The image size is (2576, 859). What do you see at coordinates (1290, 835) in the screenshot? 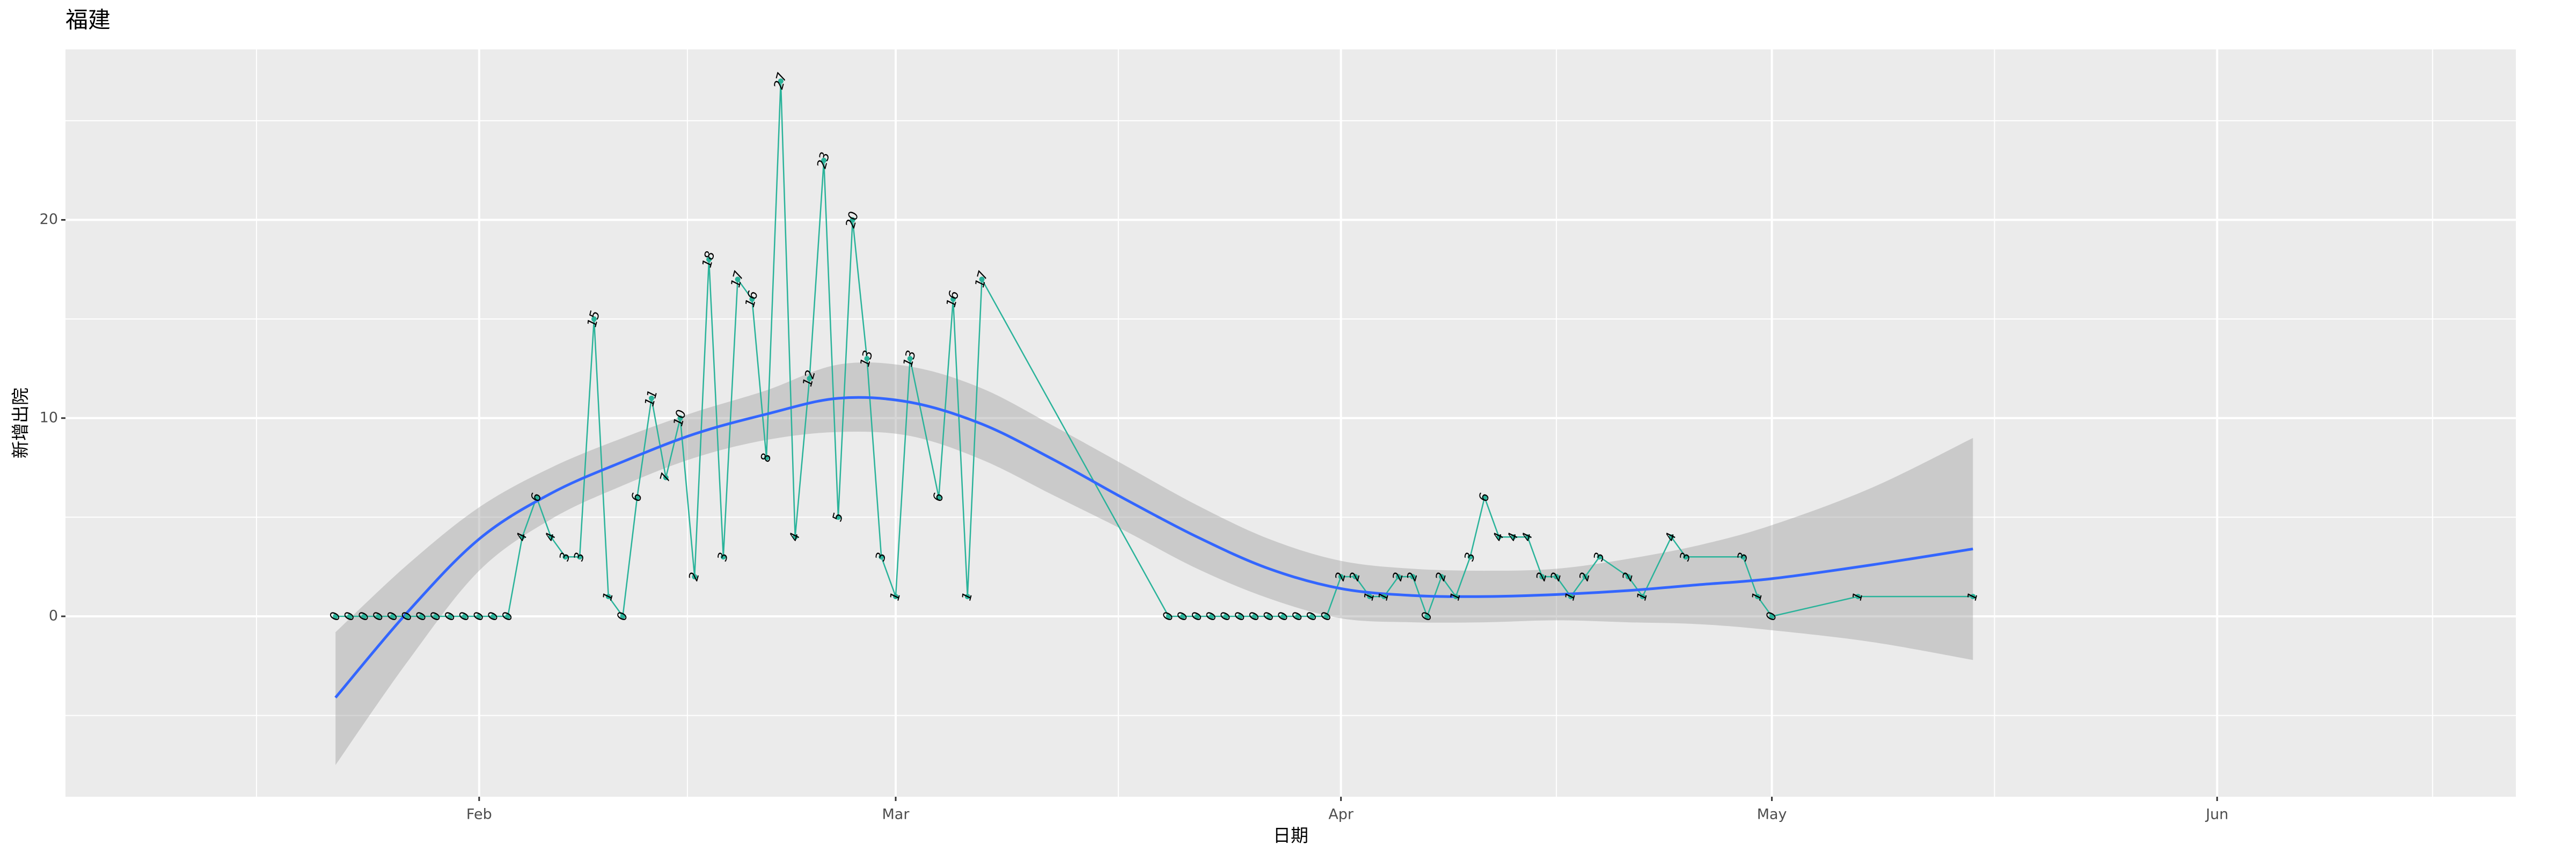
I see `x-axis-title: 日期` at bounding box center [1290, 835].